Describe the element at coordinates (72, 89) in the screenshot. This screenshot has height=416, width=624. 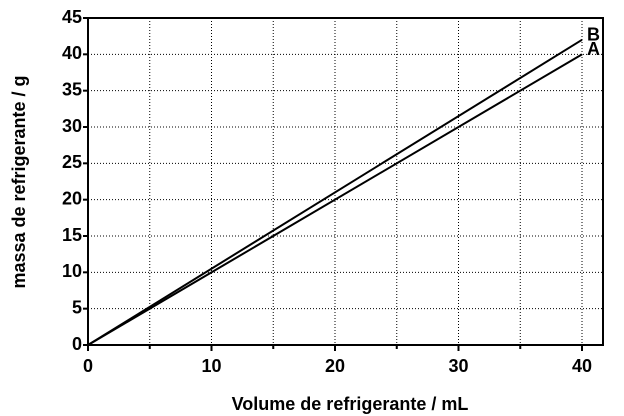
I see `y-tick-label: 35` at that location.